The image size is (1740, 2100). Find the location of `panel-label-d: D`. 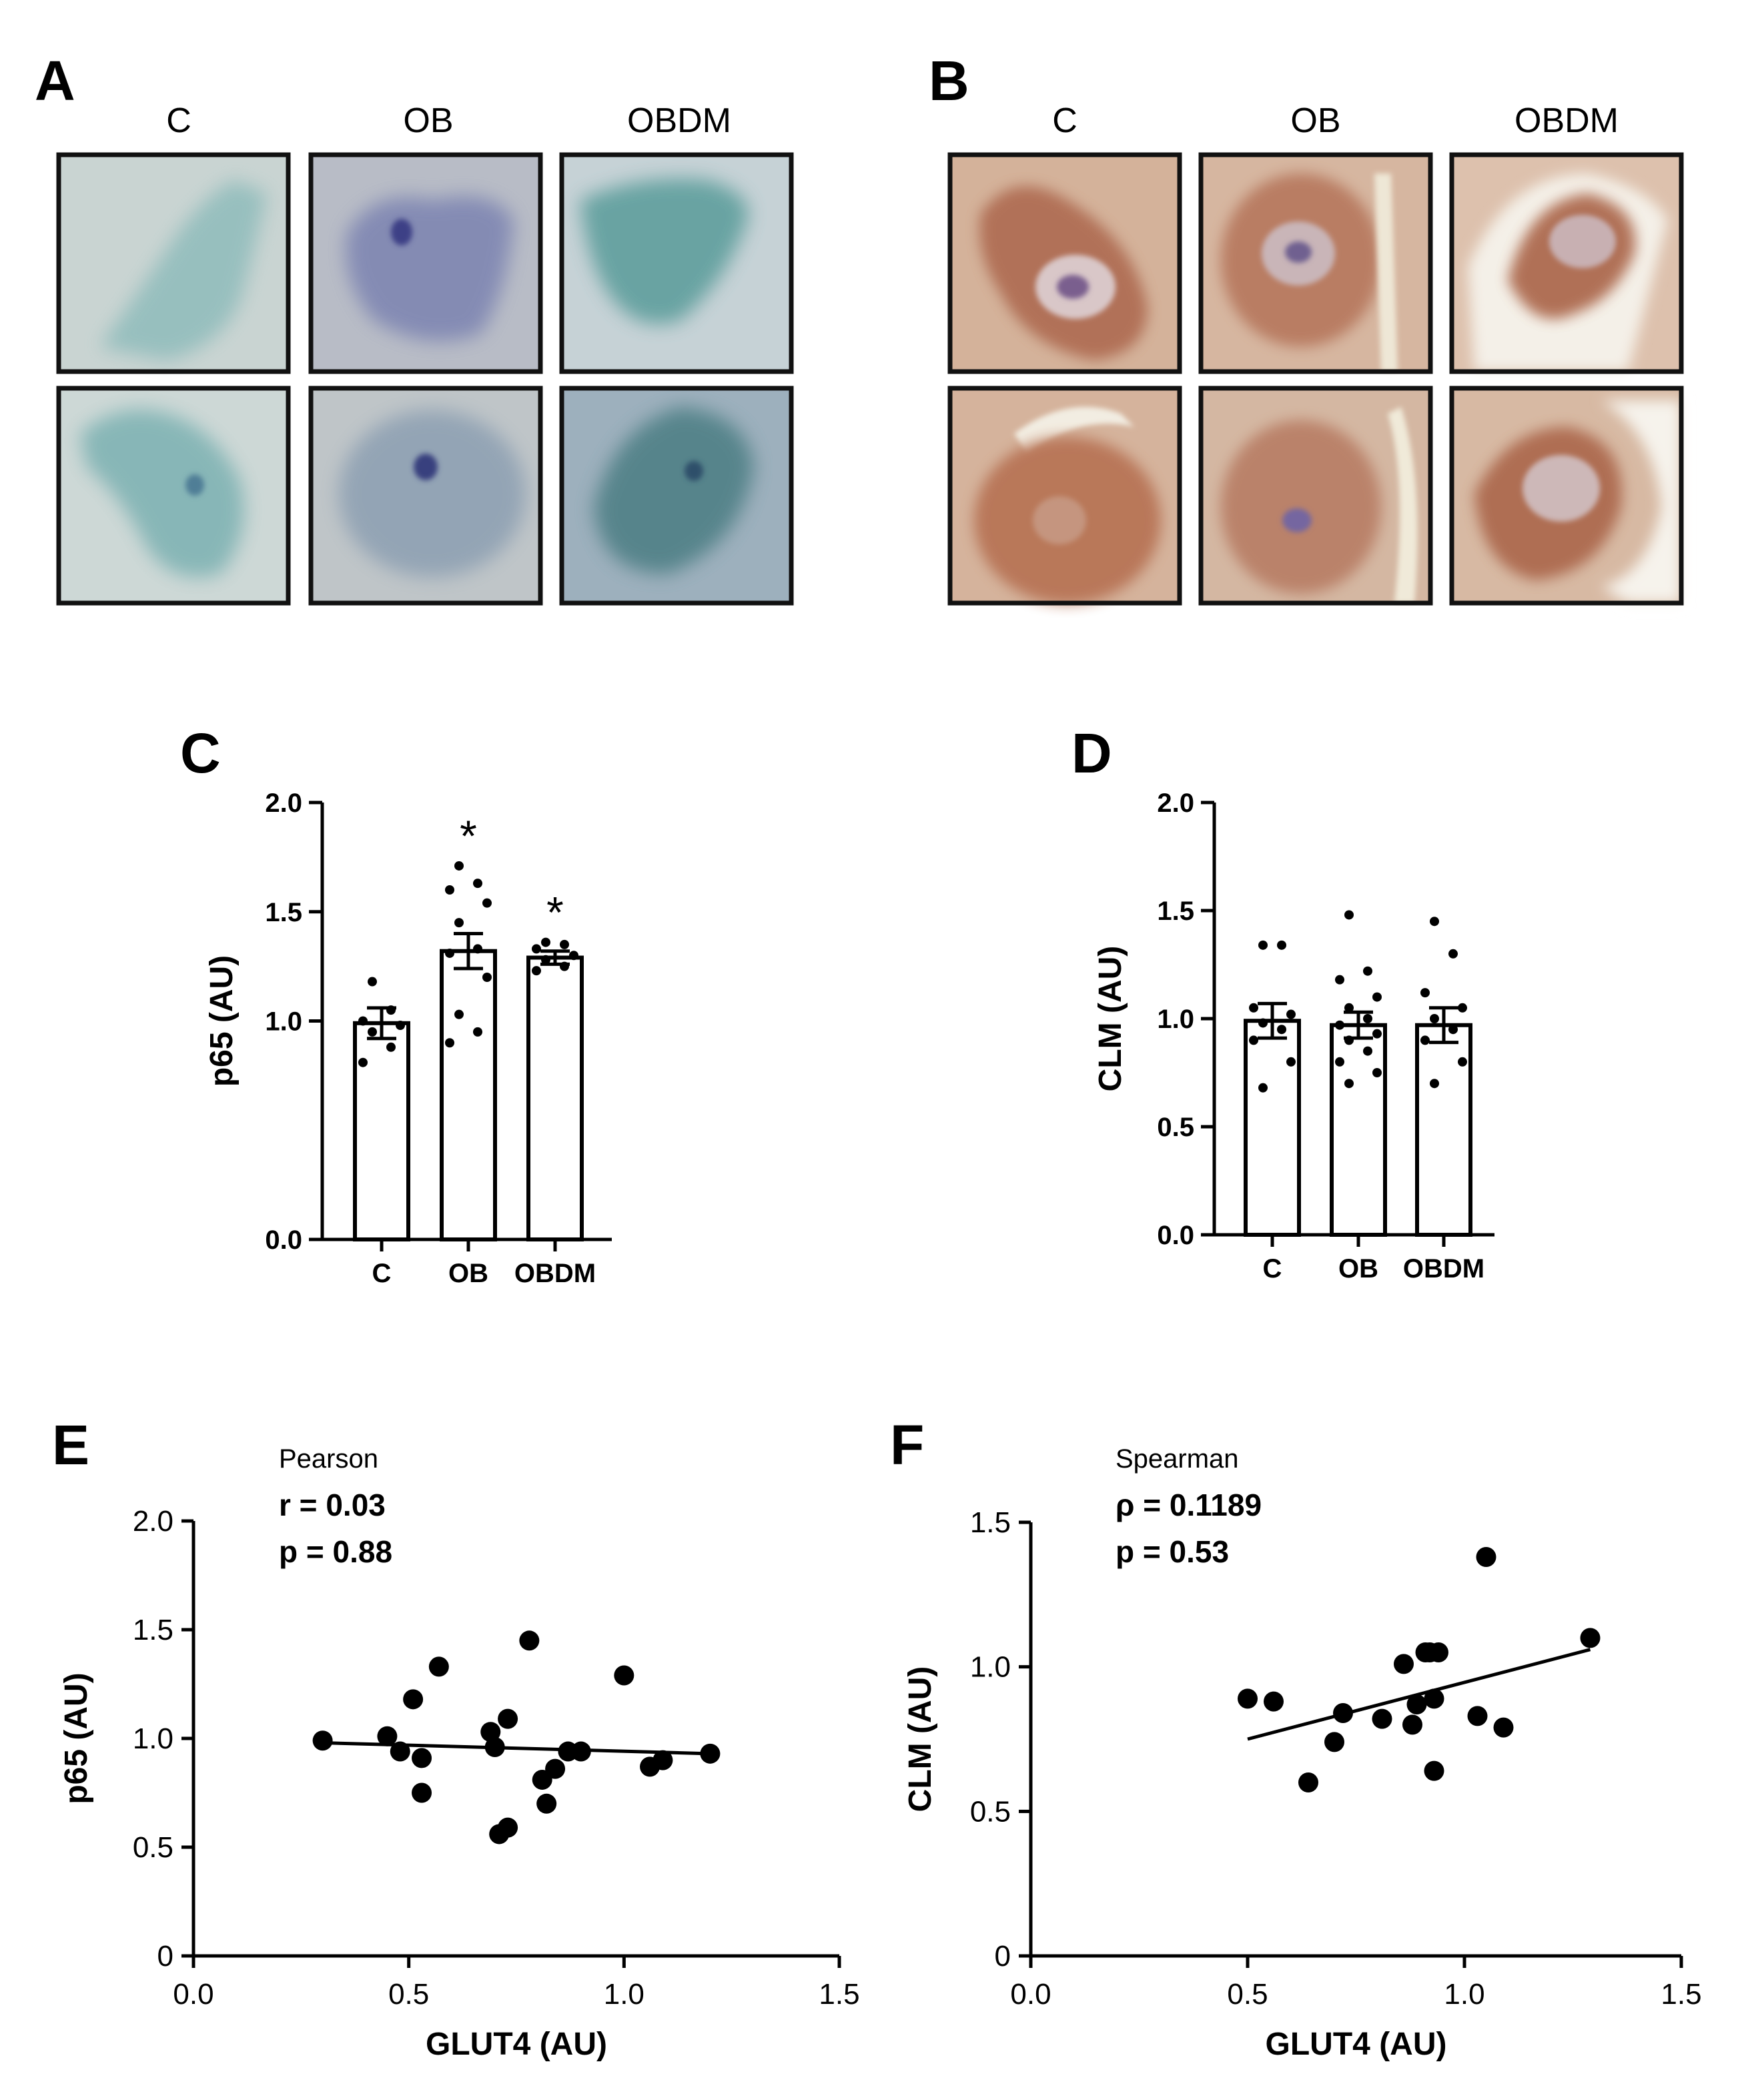

panel-label-d: D is located at coordinates (1091, 753).